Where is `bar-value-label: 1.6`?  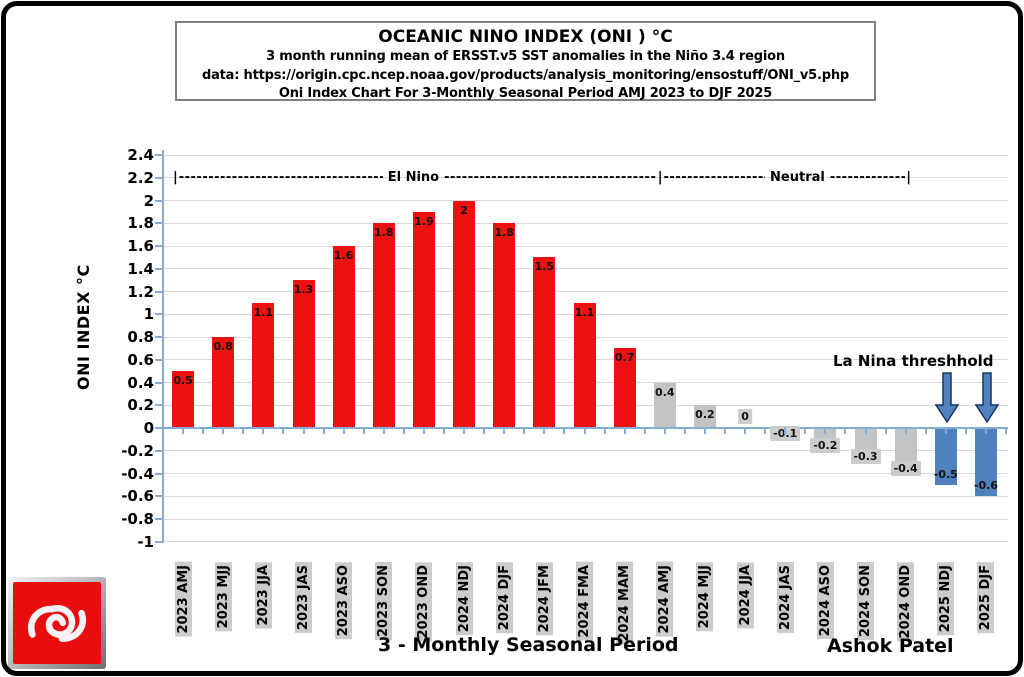
bar-value-label: 1.6 is located at coordinates (343, 255).